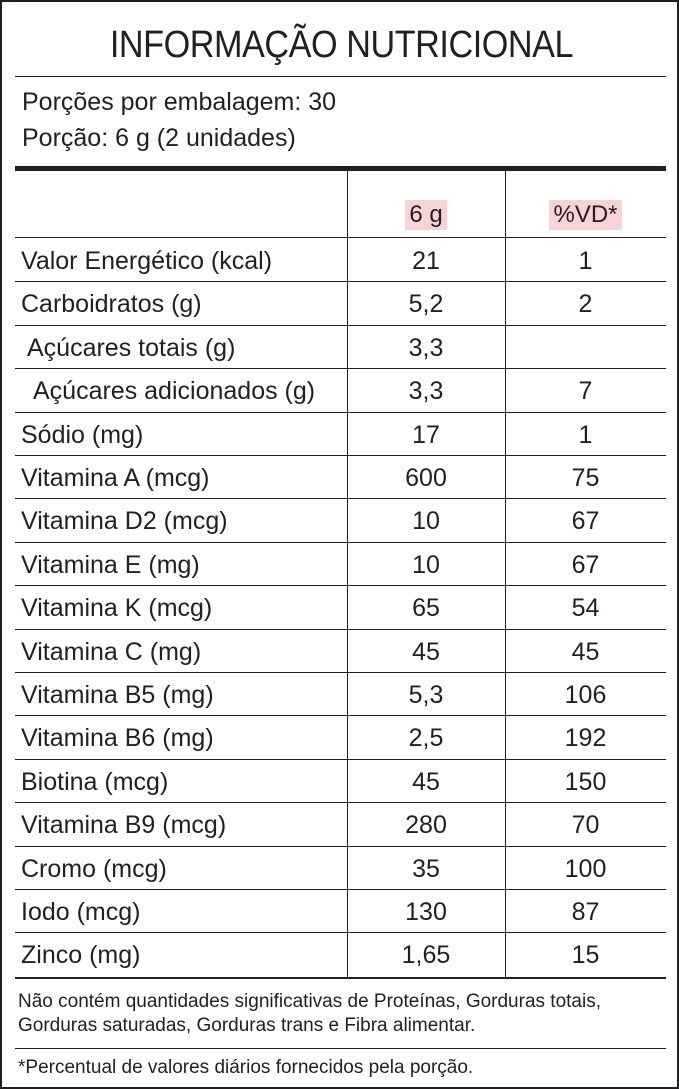  I want to click on nutrient-vd: 192, so click(585, 738).